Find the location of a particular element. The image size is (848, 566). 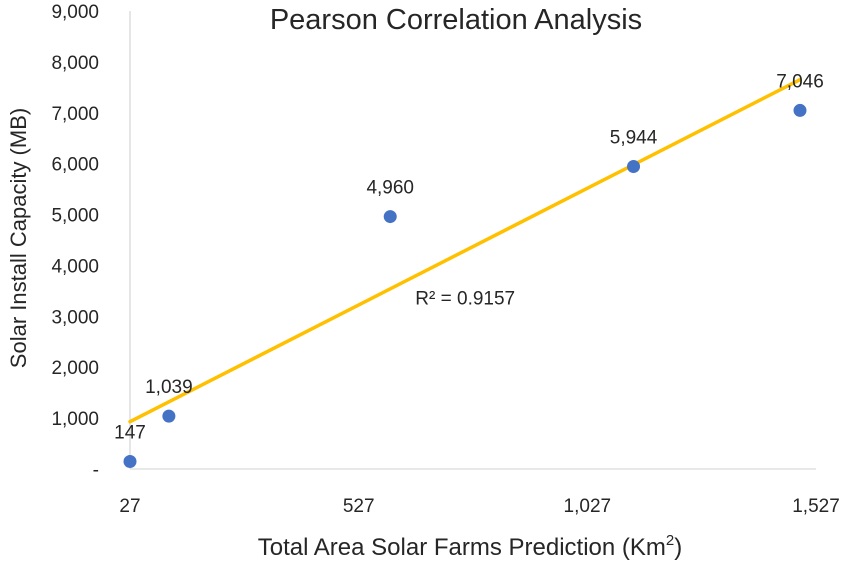

y-tick-label: 3,000 is located at coordinates (75, 317).